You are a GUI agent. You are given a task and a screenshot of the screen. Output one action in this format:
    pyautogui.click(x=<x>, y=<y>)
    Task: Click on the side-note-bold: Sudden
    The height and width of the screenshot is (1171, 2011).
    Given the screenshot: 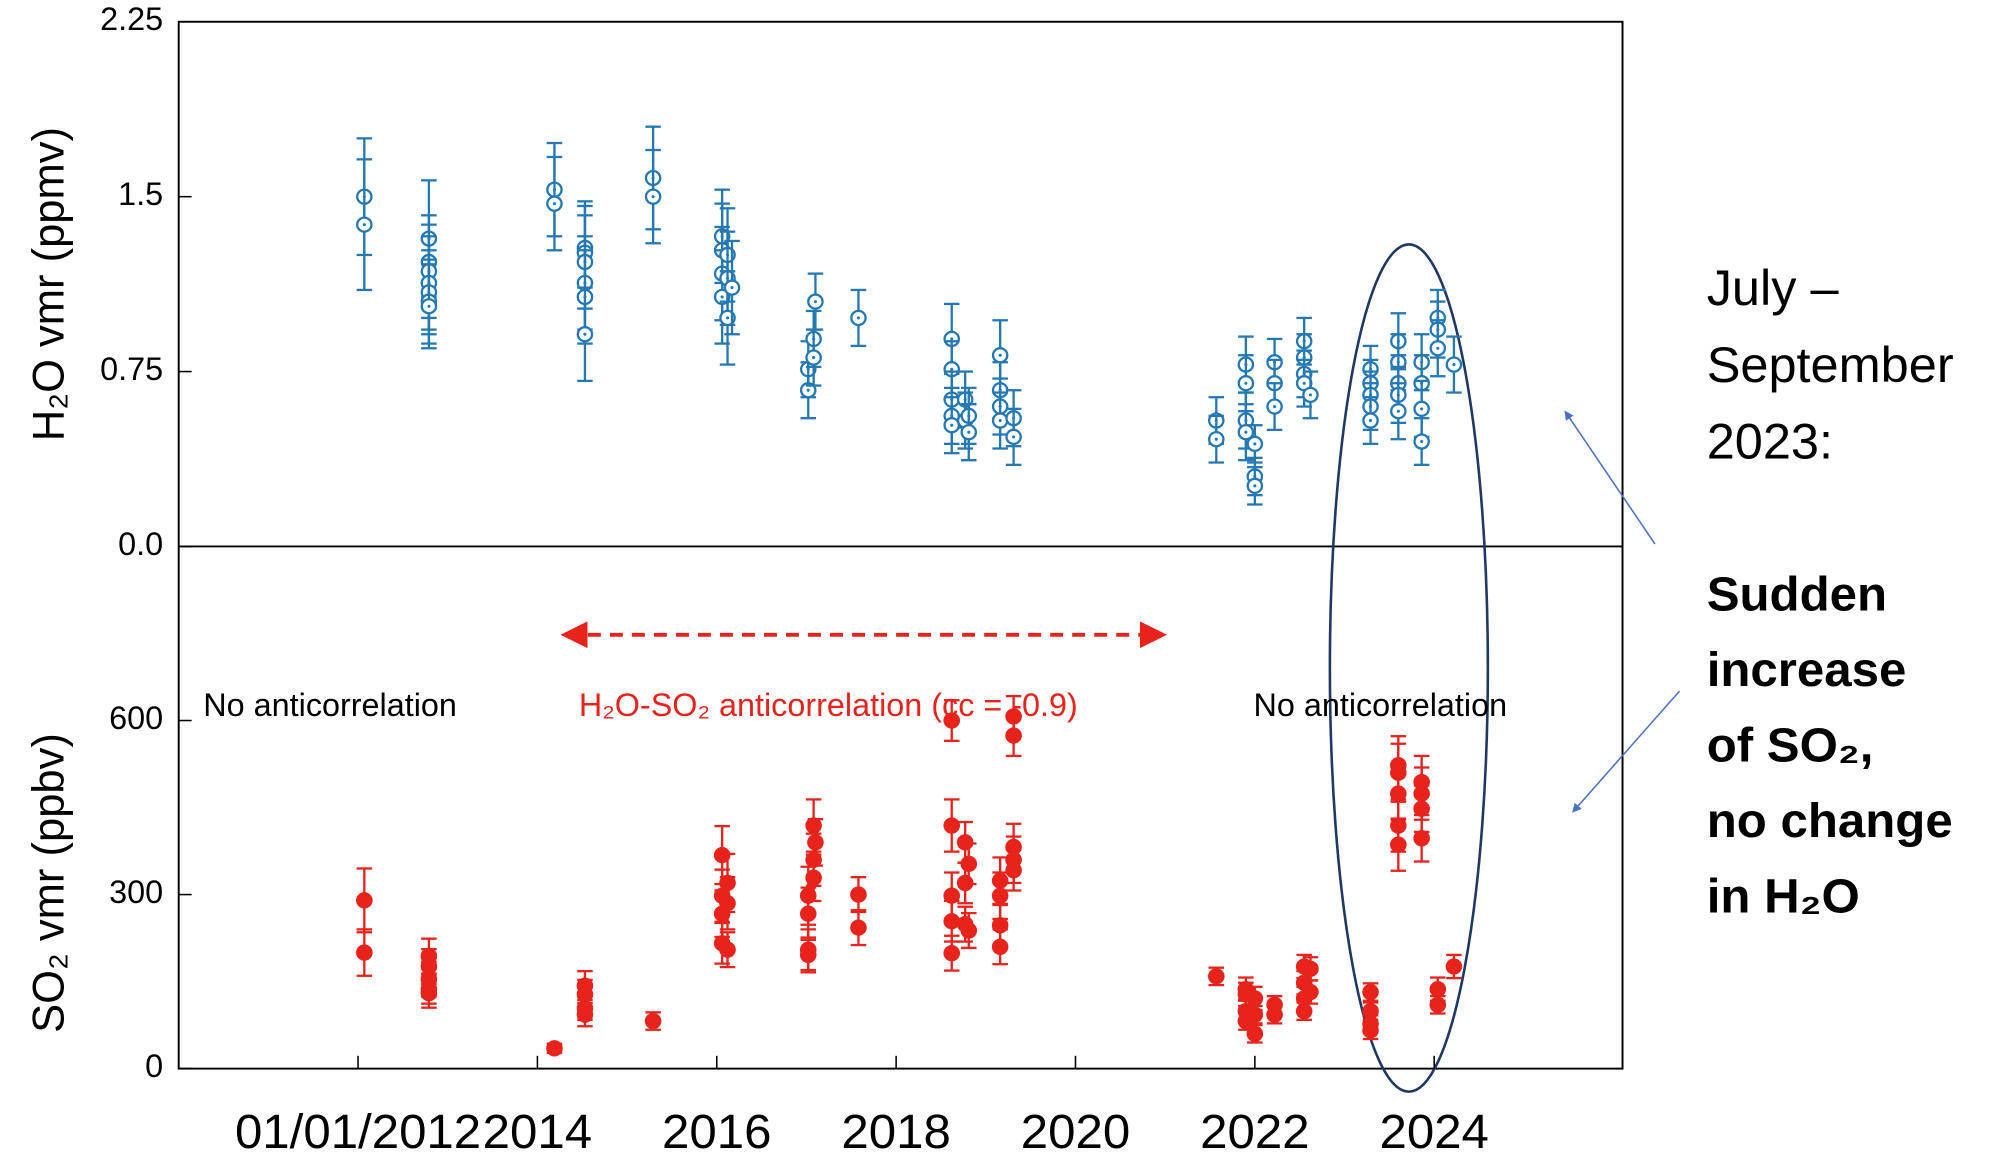 What is the action you would take?
    pyautogui.click(x=1797, y=595)
    